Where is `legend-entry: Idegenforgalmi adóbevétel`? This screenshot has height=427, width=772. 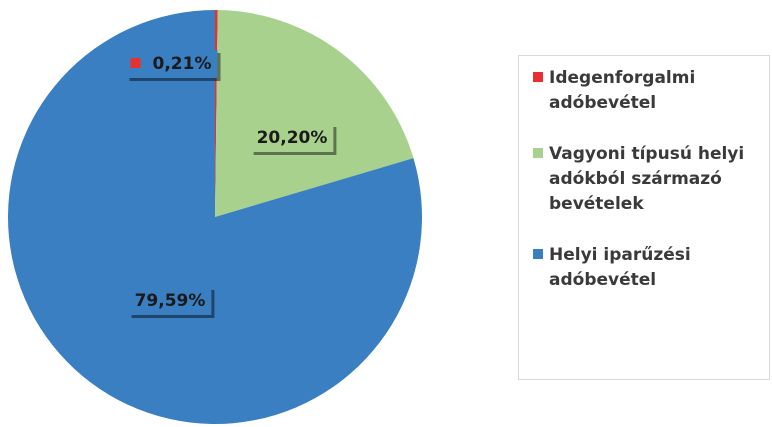
legend-entry: Idegenforgalmi adóbevétel is located at coordinates (647, 91).